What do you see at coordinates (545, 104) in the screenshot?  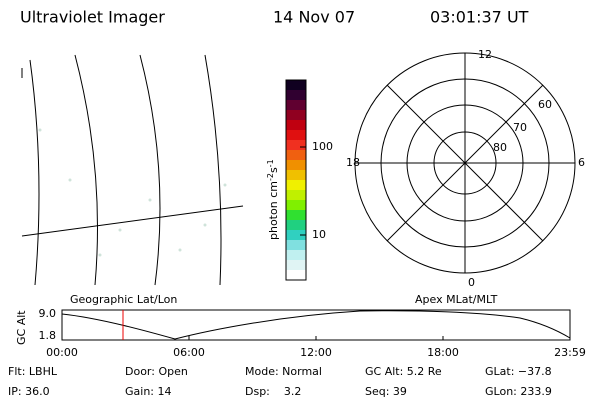 I see `mlat-label: 60` at bounding box center [545, 104].